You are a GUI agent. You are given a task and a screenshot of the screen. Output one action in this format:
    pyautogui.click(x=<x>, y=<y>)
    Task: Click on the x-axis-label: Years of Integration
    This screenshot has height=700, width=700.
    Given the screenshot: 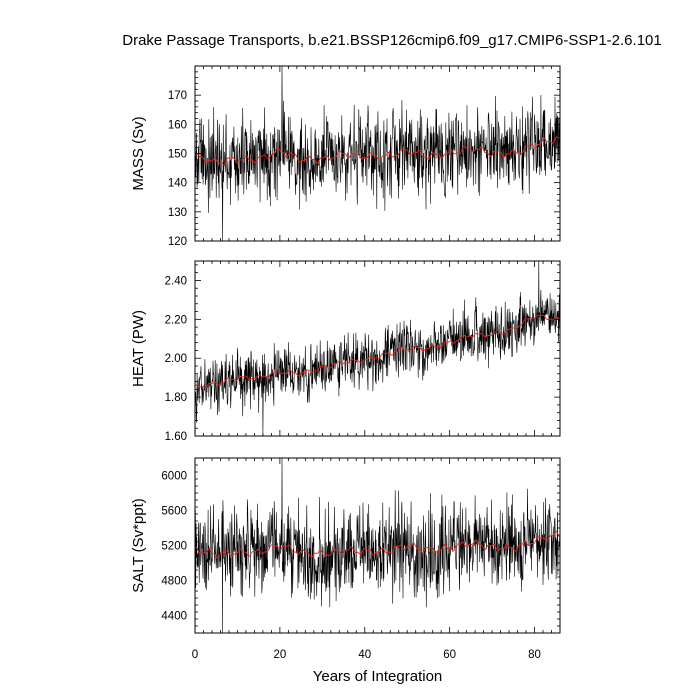 What is the action you would take?
    pyautogui.click(x=378, y=676)
    